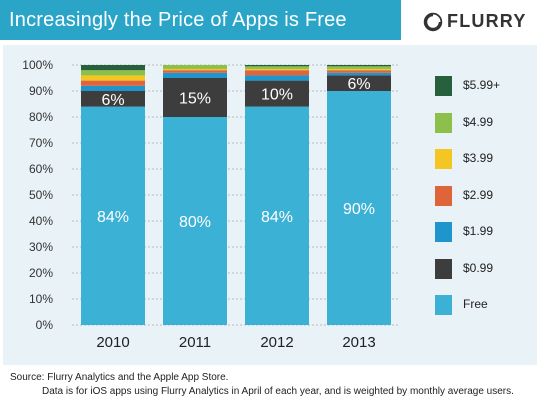  What do you see at coordinates (41, 117) in the screenshot?
I see `y-tick-label: 80%` at bounding box center [41, 117].